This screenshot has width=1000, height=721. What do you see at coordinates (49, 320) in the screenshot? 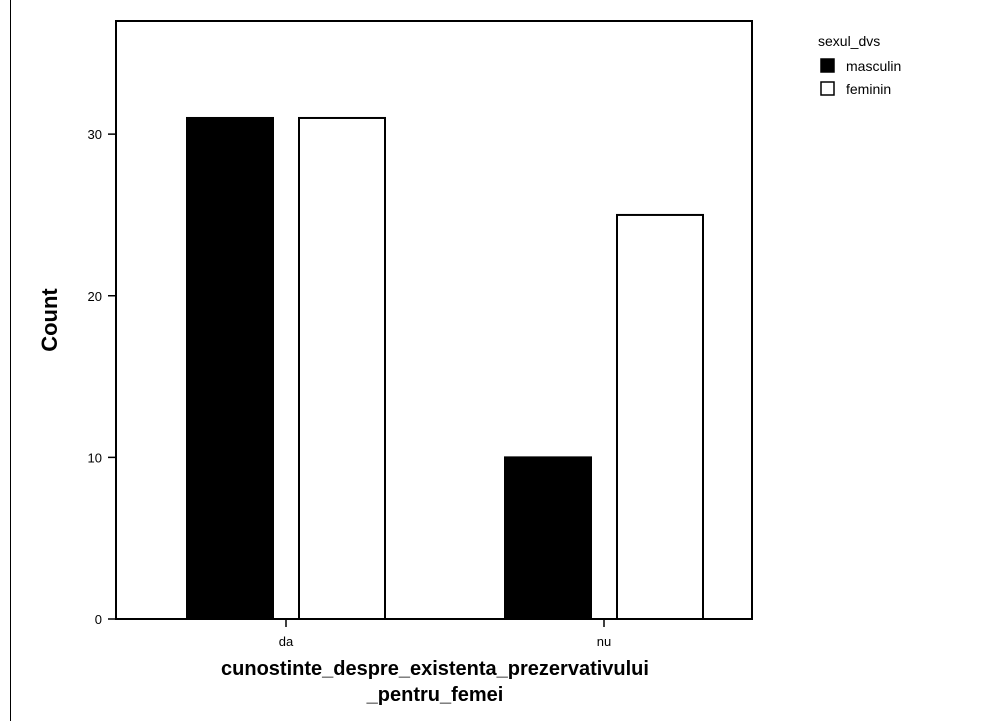
I see `y-axis-label: Count` at bounding box center [49, 320].